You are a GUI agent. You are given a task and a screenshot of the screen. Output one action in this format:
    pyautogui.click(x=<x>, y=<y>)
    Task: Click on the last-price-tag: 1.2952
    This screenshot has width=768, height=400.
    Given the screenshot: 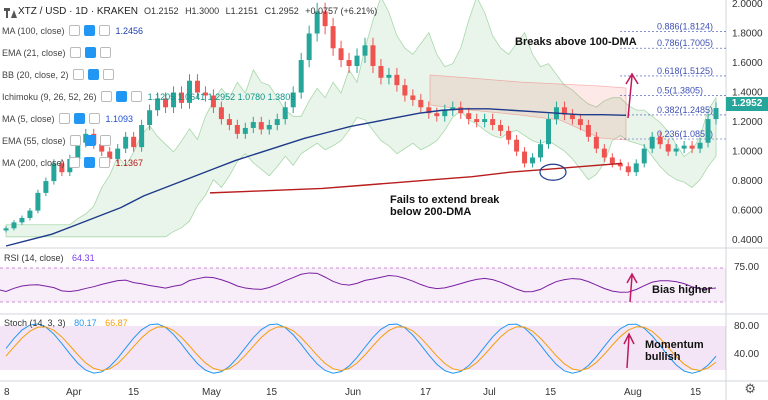 What is the action you would take?
    pyautogui.click(x=747, y=104)
    